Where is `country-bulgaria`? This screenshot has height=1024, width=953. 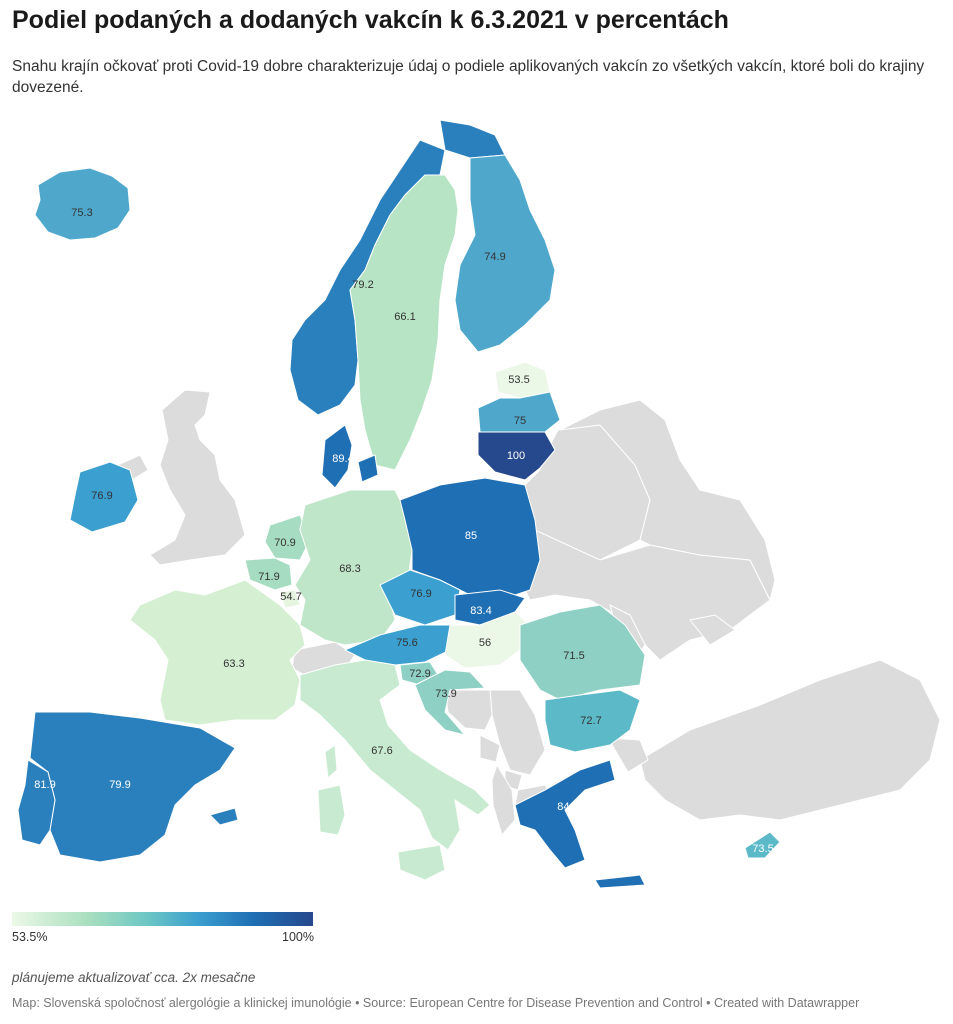
country-bulgaria is located at coordinates (592, 721).